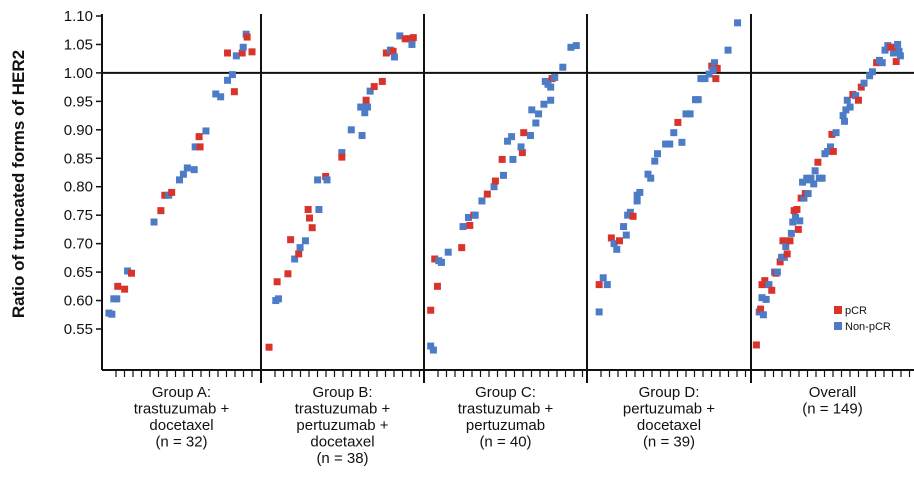 This screenshot has width=914, height=478. Describe the element at coordinates (505, 442) in the screenshot. I see `group-label-line: (n = 40)` at that location.